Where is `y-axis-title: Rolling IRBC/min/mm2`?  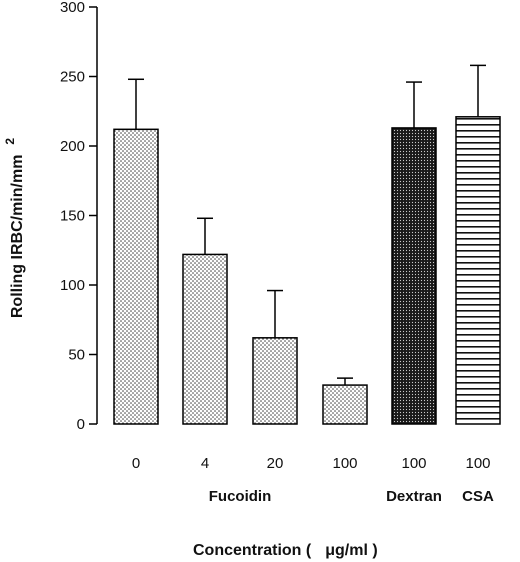 y-axis-title: Rolling IRBC/min/mm2 is located at coordinates (14, 228).